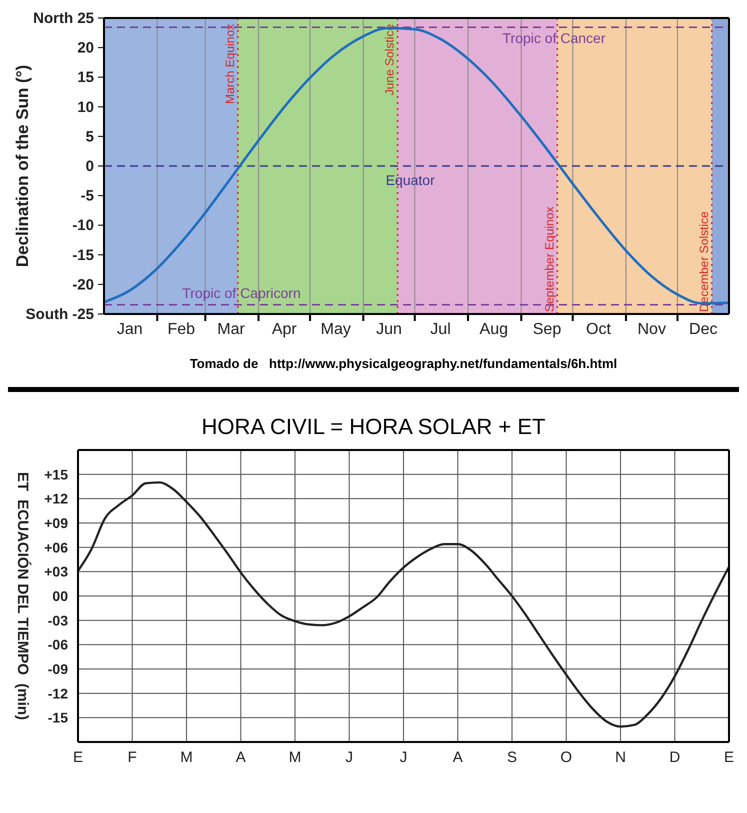  Describe the element at coordinates (87, 196) in the screenshot. I see `y-tick-label: -5` at that location.